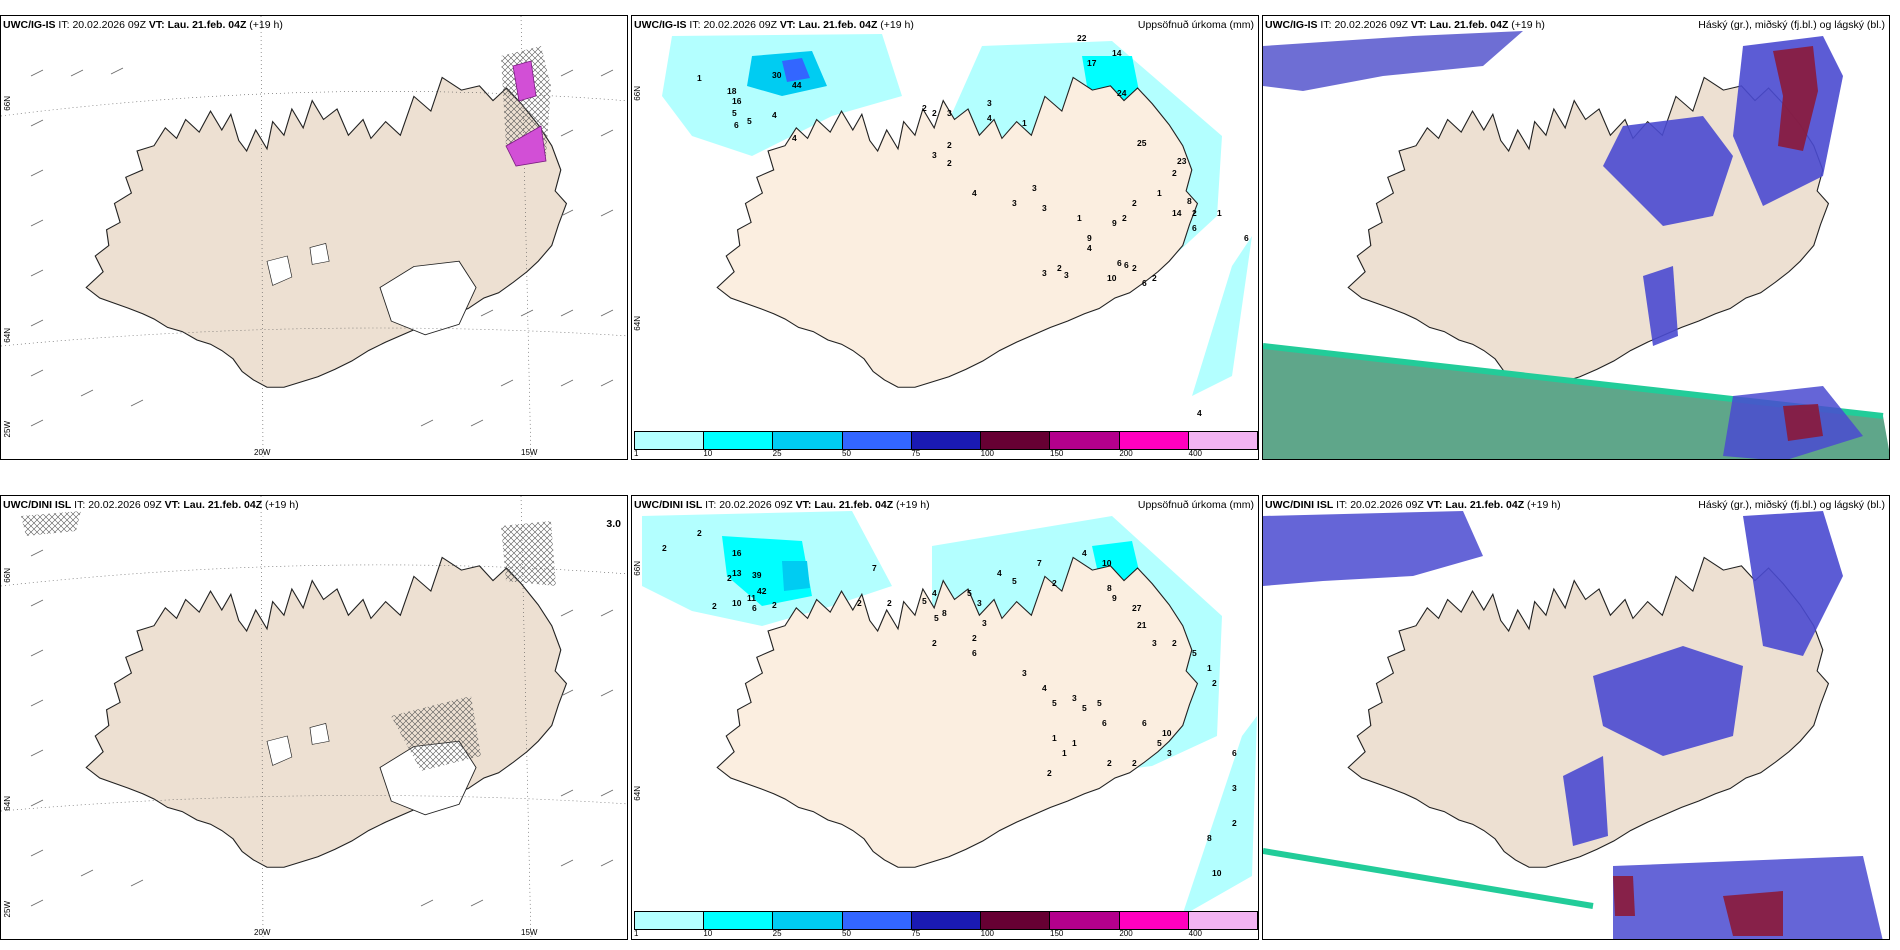 Image resolution: width=1900 pixels, height=950 pixels. What do you see at coordinates (529, 452) in the screenshot?
I see `lon-label-15w: 15W` at bounding box center [529, 452].